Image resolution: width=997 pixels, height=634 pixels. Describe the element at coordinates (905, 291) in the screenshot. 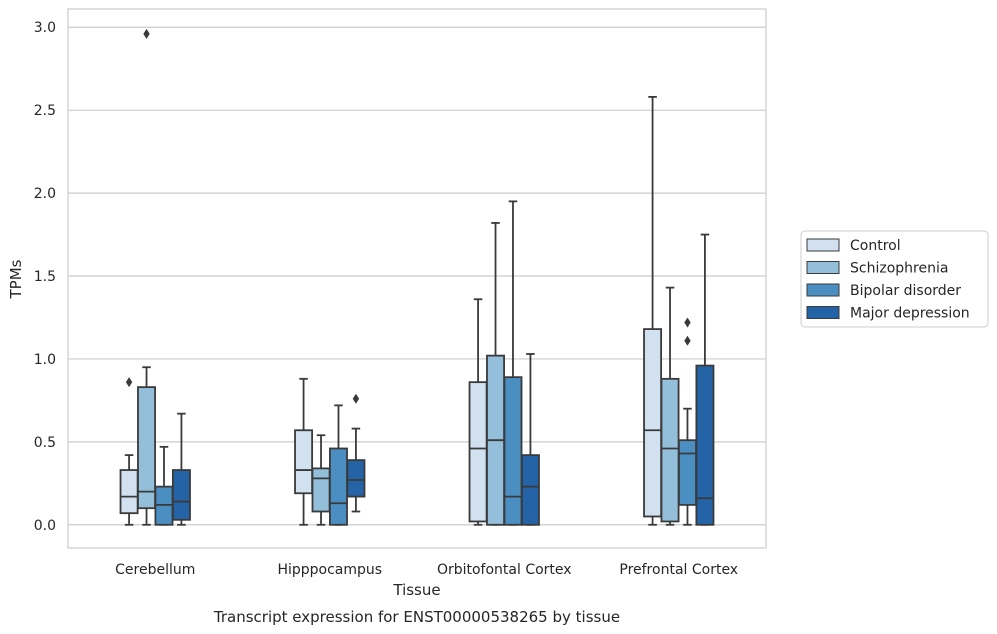

I see `legend-entry: Bipolar disorder` at that location.